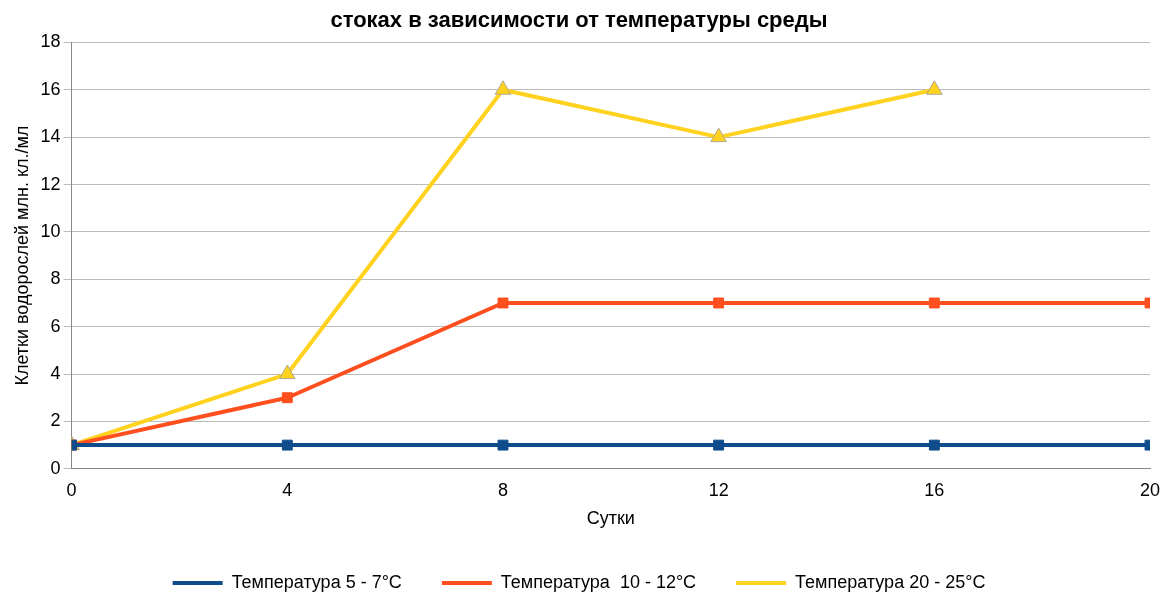  Describe the element at coordinates (316, 581) in the screenshot. I see `legend-label: Температура 5 - 7°C` at that location.